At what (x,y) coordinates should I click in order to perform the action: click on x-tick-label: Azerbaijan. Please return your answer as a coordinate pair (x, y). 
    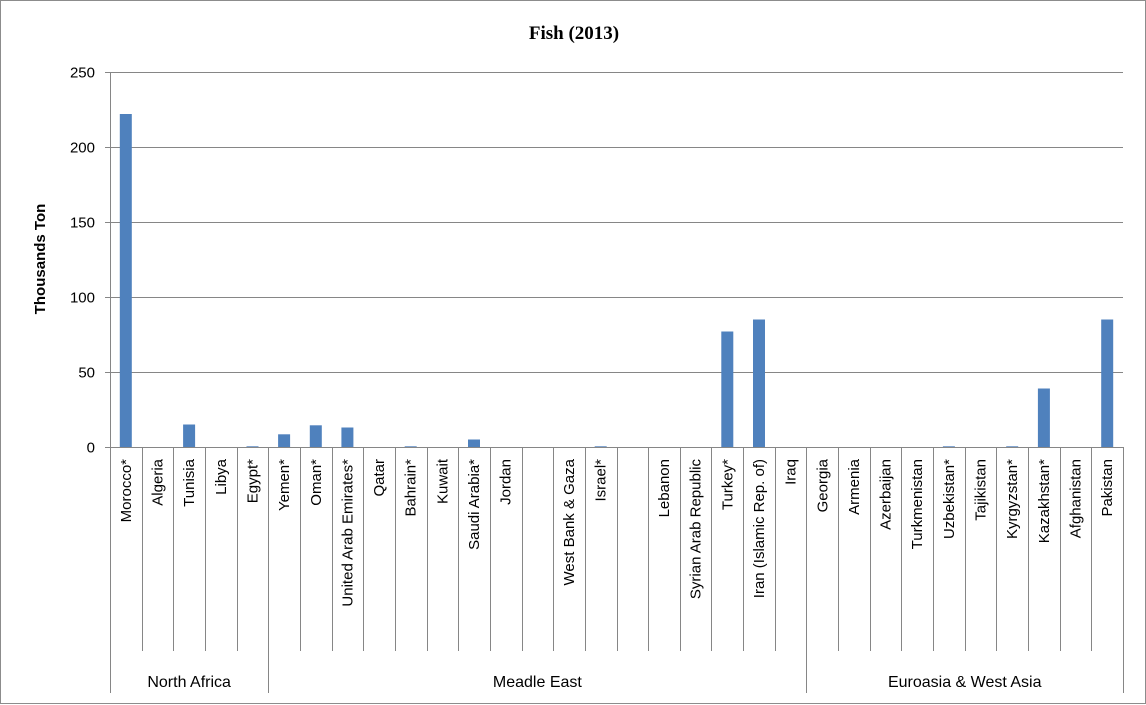
    Looking at the image, I should click on (886, 494).